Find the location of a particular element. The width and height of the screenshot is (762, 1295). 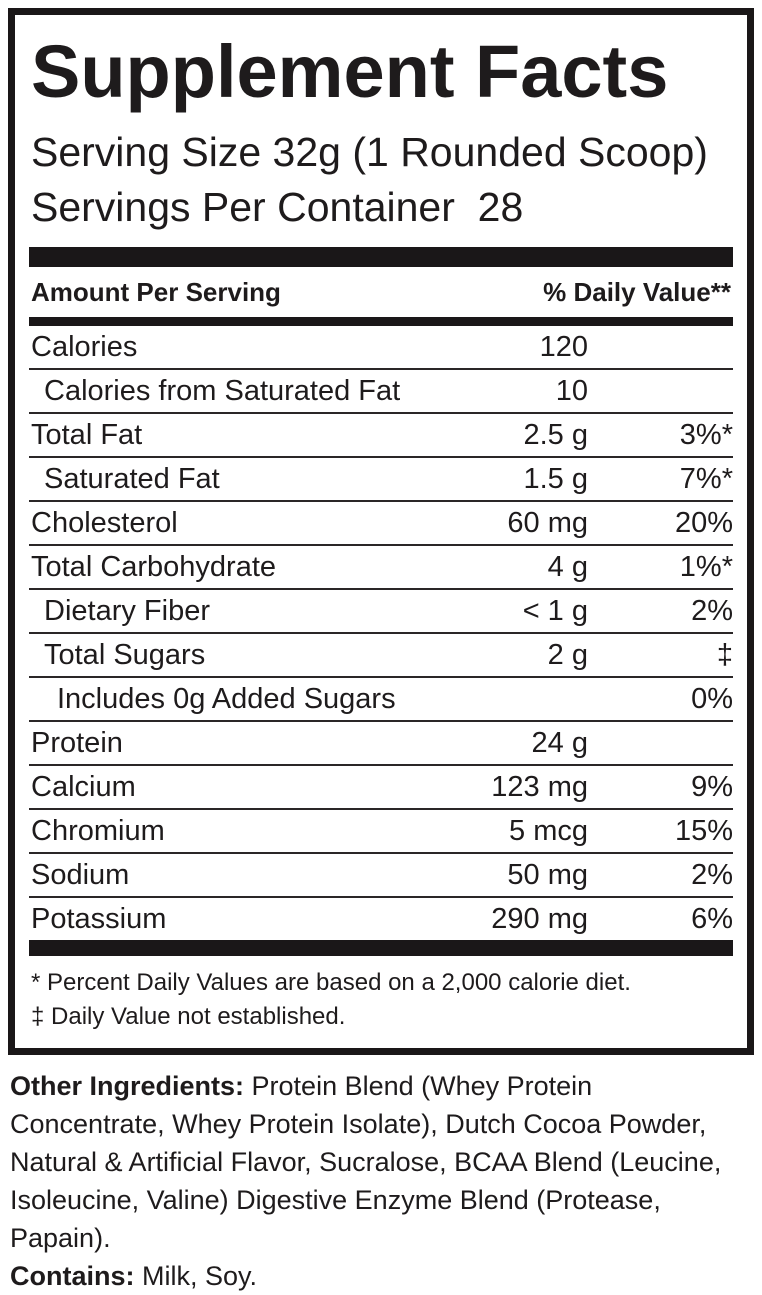

nutrient-name: Chromium is located at coordinates (98, 831).